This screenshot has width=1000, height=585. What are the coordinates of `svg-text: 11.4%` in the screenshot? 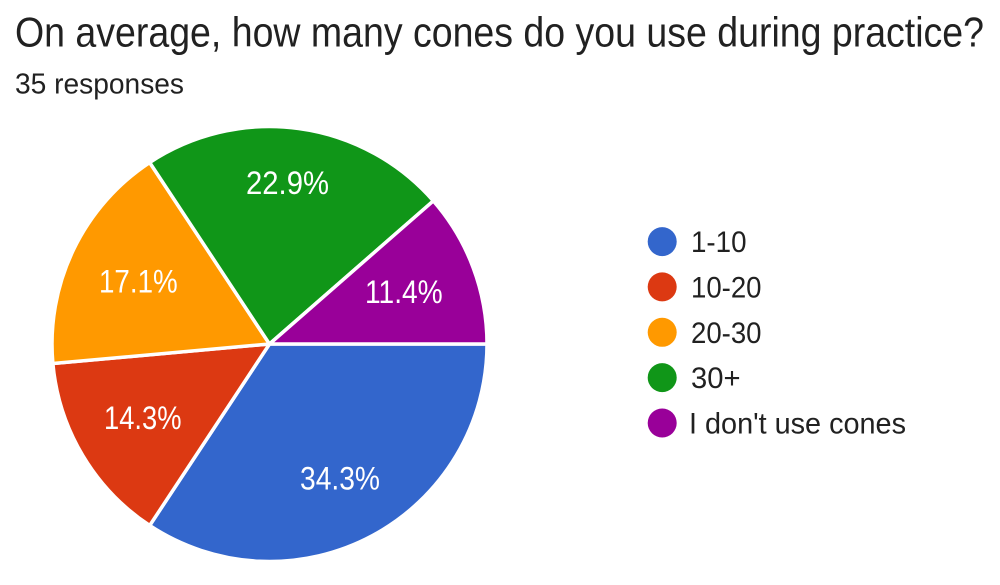 It's located at (404, 292).